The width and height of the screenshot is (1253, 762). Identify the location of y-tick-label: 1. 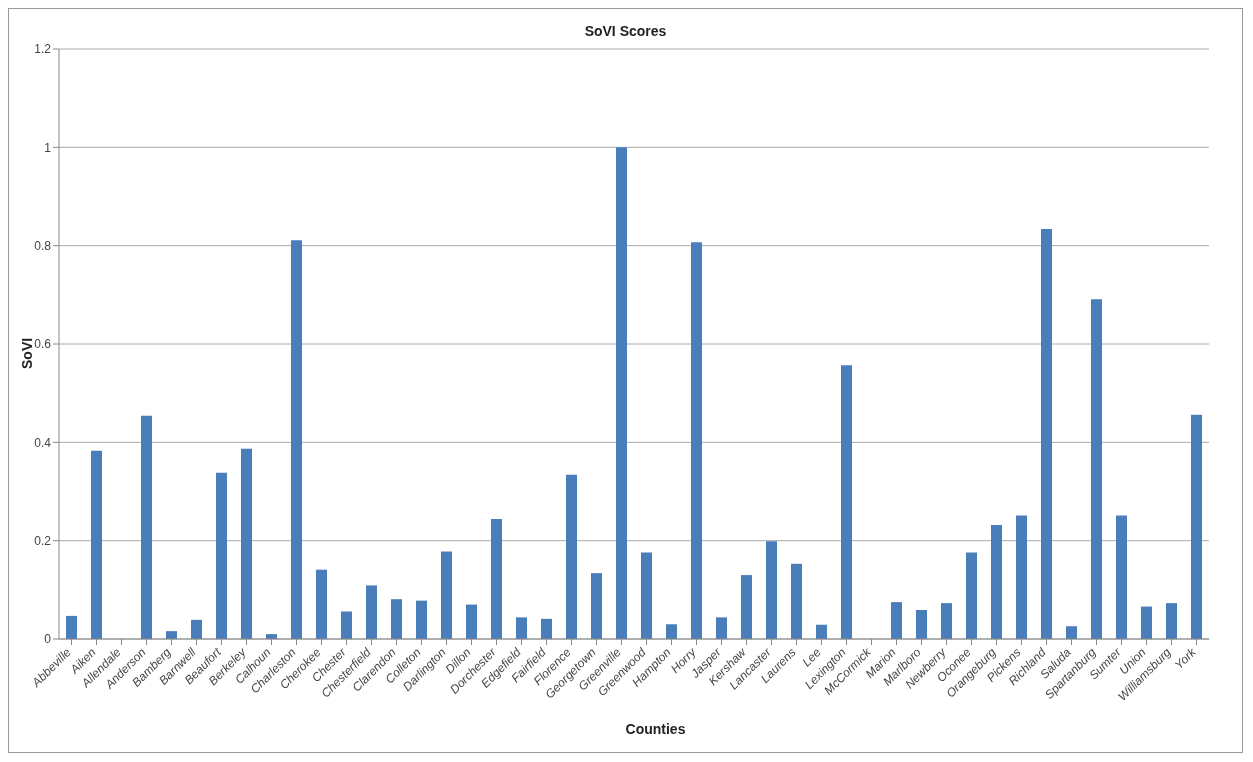
(48, 147).